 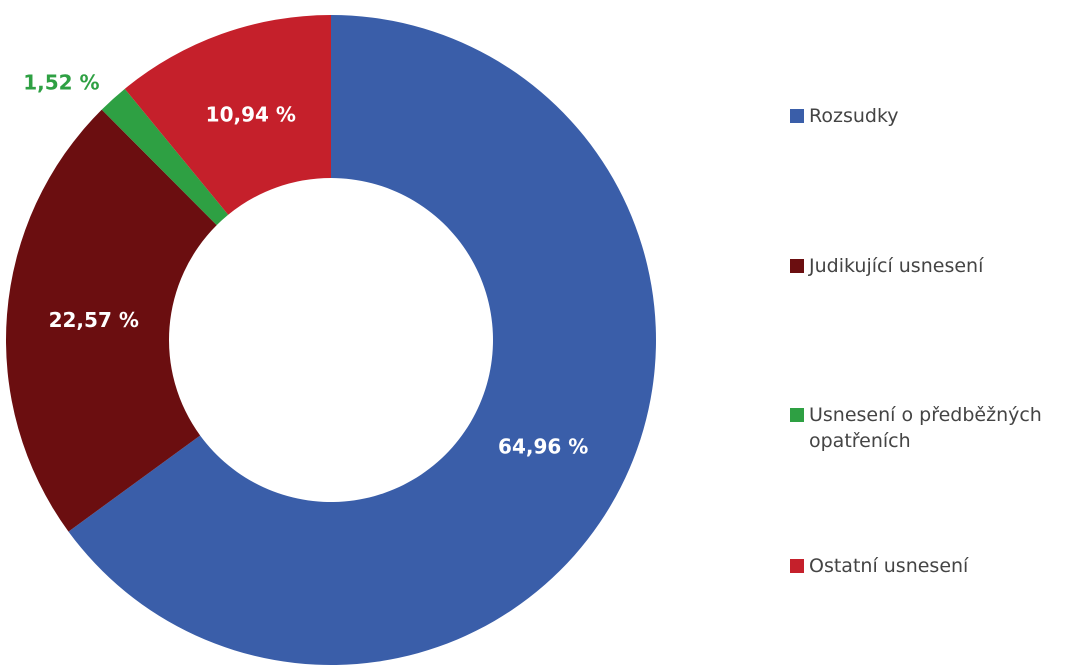 What do you see at coordinates (543, 446) in the screenshot?
I see `data-label: 64,96 %` at bounding box center [543, 446].